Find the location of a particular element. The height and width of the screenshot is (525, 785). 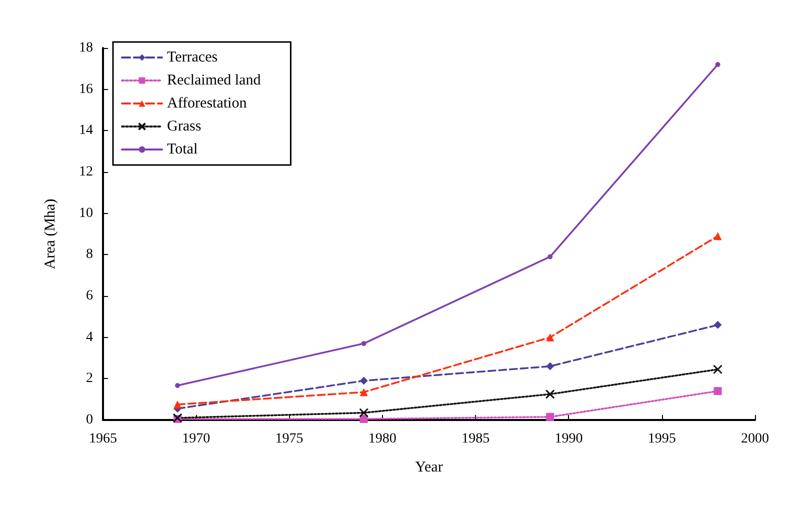

x-tick-label: 1970 is located at coordinates (196, 439).